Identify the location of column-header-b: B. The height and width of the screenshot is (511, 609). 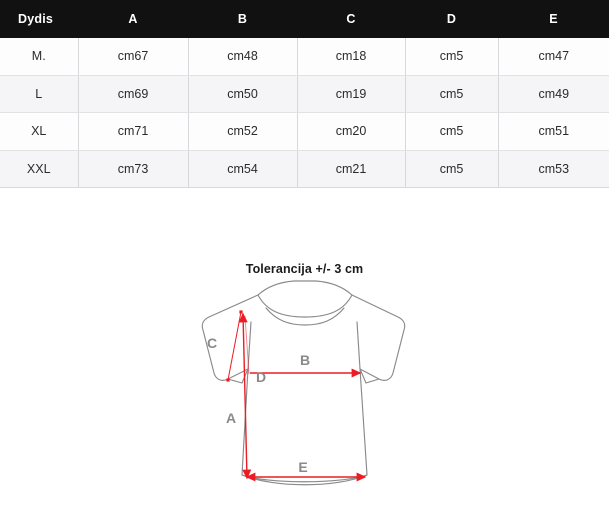
(242, 19).